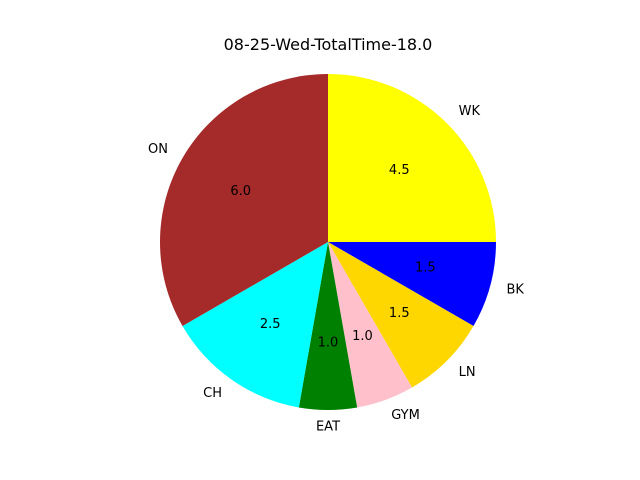 The height and width of the screenshot is (480, 640). I want to click on pie-slice-gym, so click(370, 325).